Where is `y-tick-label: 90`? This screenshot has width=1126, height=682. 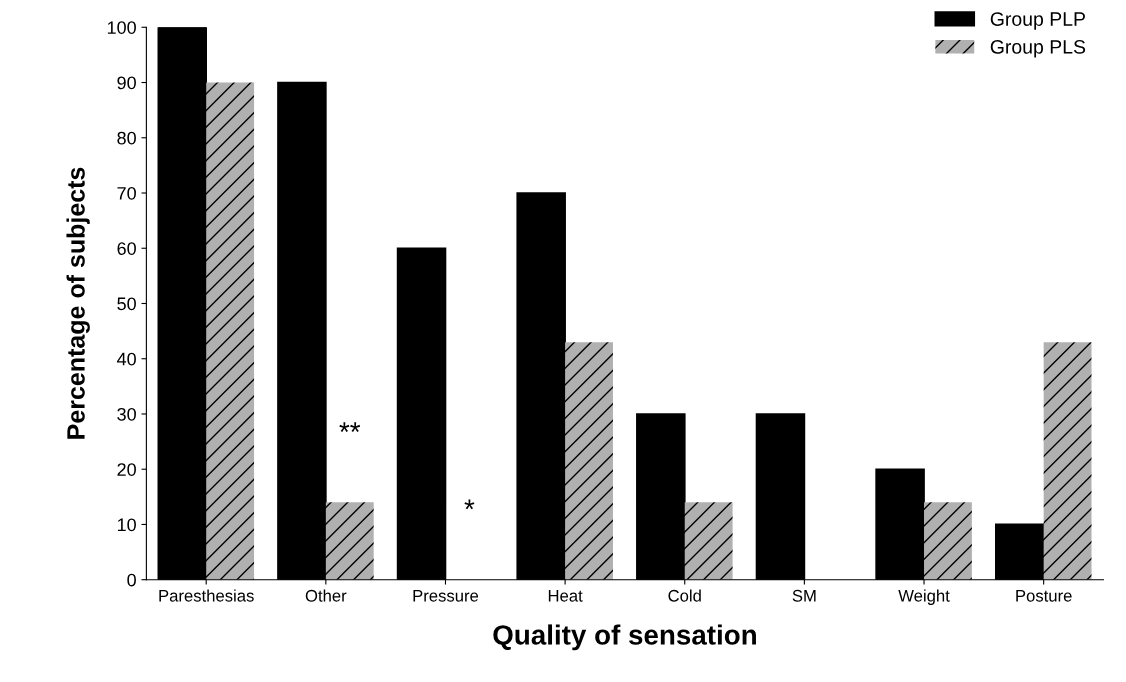 y-tick-label: 90 is located at coordinates (126, 83).